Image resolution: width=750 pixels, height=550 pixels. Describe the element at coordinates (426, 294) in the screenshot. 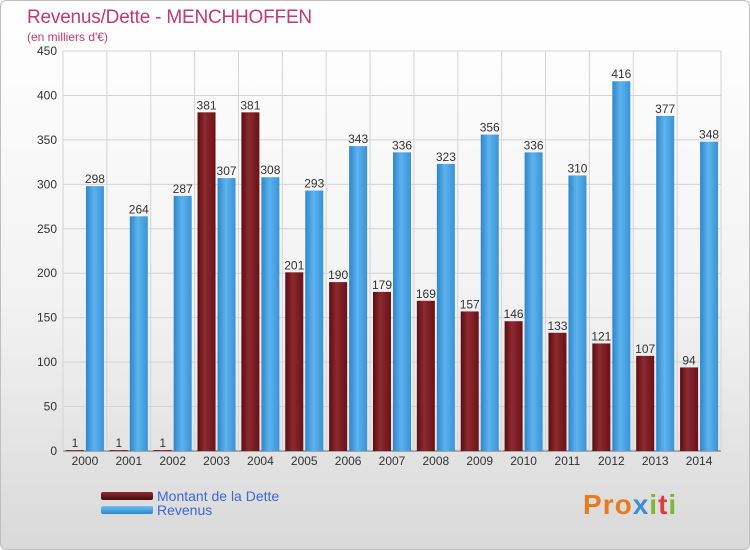

I see `value-label-debt-2008: 169` at that location.